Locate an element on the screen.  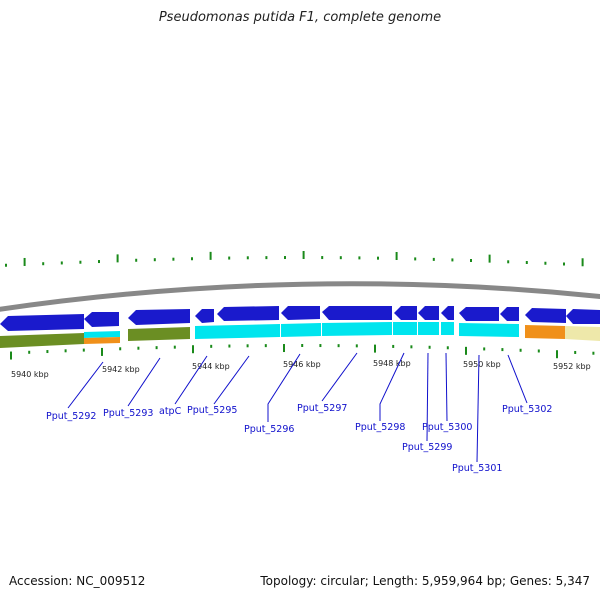
gene-label-pput-5300: Pput_5300 is located at coordinates (447, 427).